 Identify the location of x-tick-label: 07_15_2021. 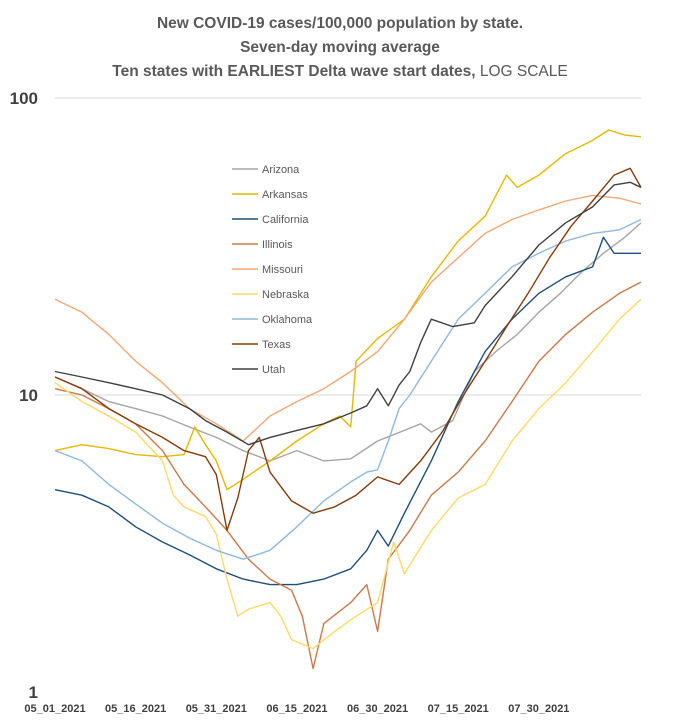
(458, 709).